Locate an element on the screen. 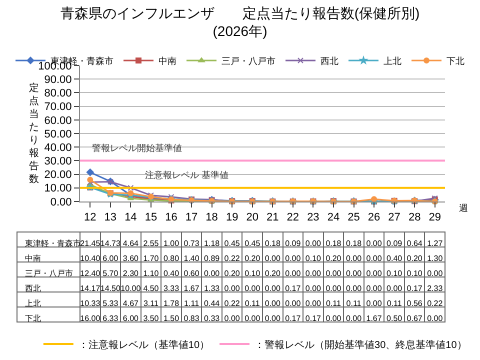  x-tick-label: 18 is located at coordinates (212, 218).